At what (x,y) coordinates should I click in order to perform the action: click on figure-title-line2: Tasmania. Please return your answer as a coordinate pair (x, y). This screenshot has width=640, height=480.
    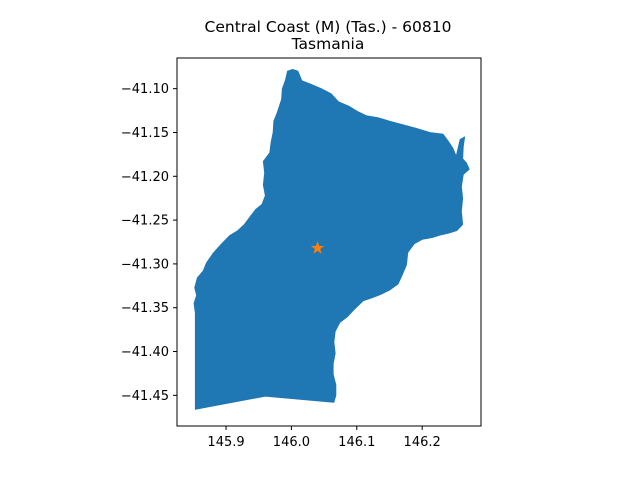
    Looking at the image, I should click on (328, 44).